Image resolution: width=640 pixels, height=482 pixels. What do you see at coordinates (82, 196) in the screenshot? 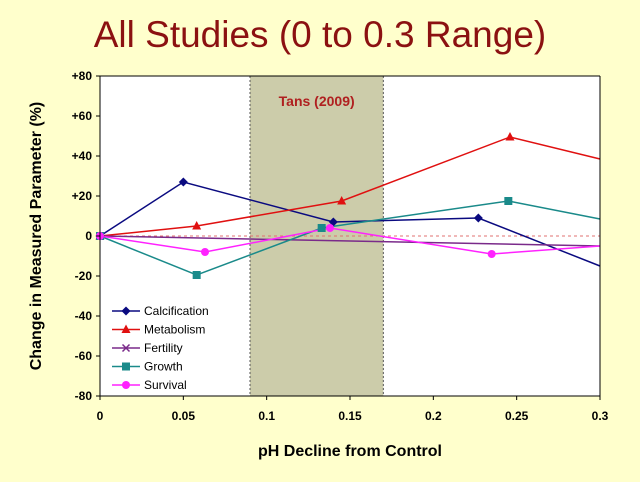
I see `y-tick-label: +20` at bounding box center [82, 196].